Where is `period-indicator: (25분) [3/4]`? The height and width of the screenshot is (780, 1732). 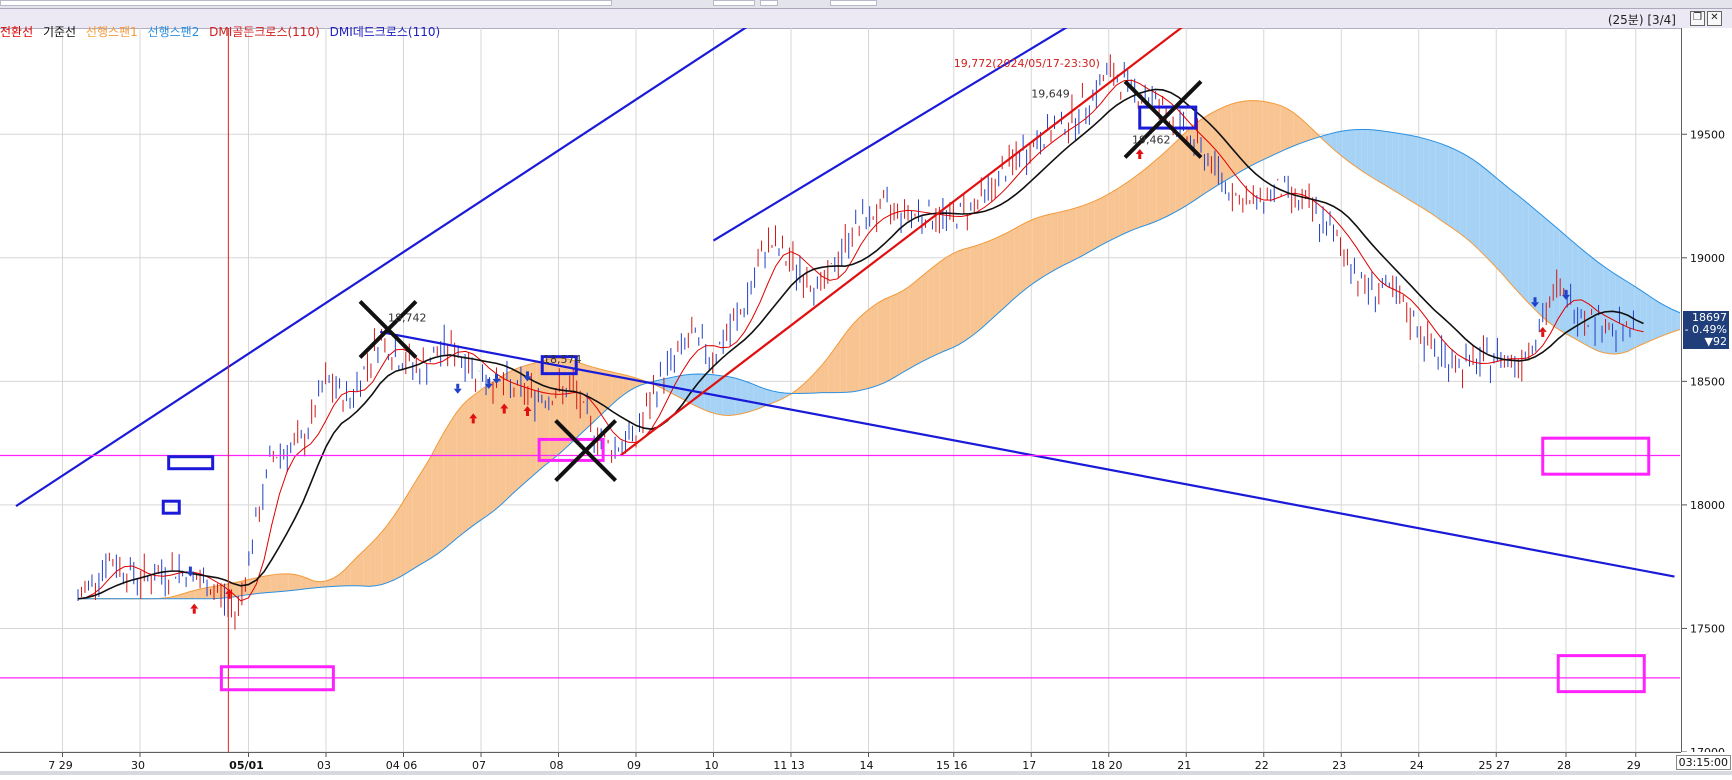
period-indicator: (25분) [3/4] is located at coordinates (1642, 19).